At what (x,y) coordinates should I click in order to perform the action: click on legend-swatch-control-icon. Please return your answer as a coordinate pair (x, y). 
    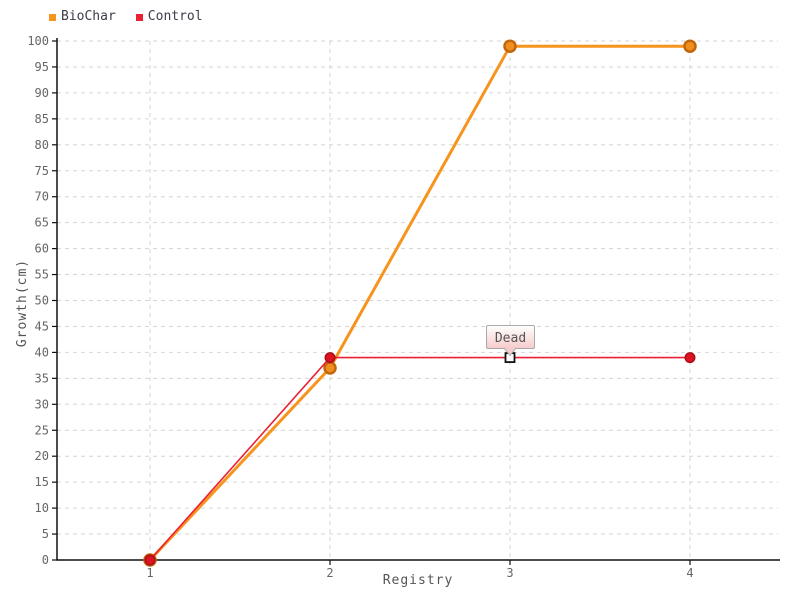
    Looking at the image, I should click on (139, 17).